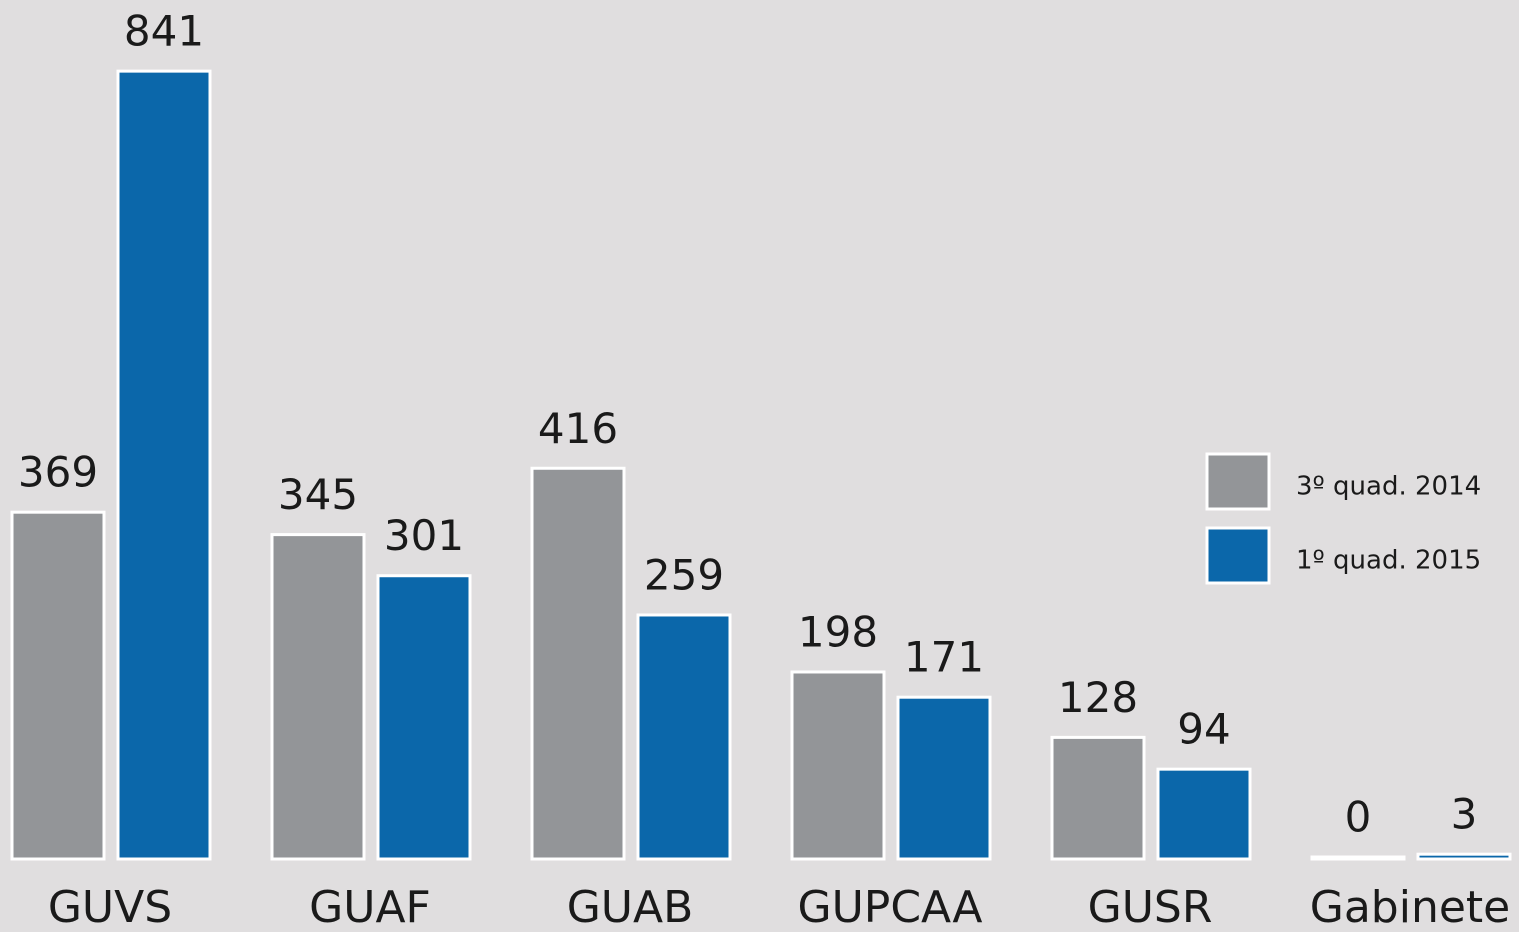  Describe the element at coordinates (424, 535) in the screenshot. I see `value-label: 301` at that location.